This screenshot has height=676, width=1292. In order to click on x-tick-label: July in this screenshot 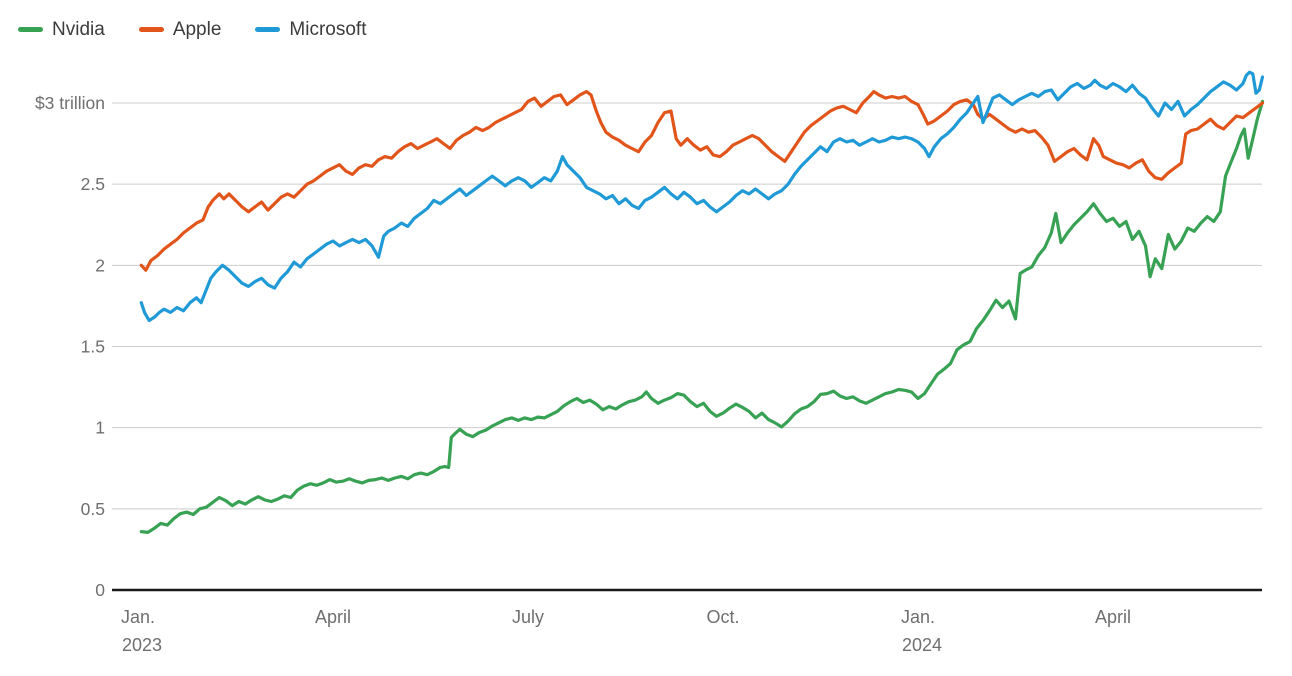, I will do `click(528, 617)`.